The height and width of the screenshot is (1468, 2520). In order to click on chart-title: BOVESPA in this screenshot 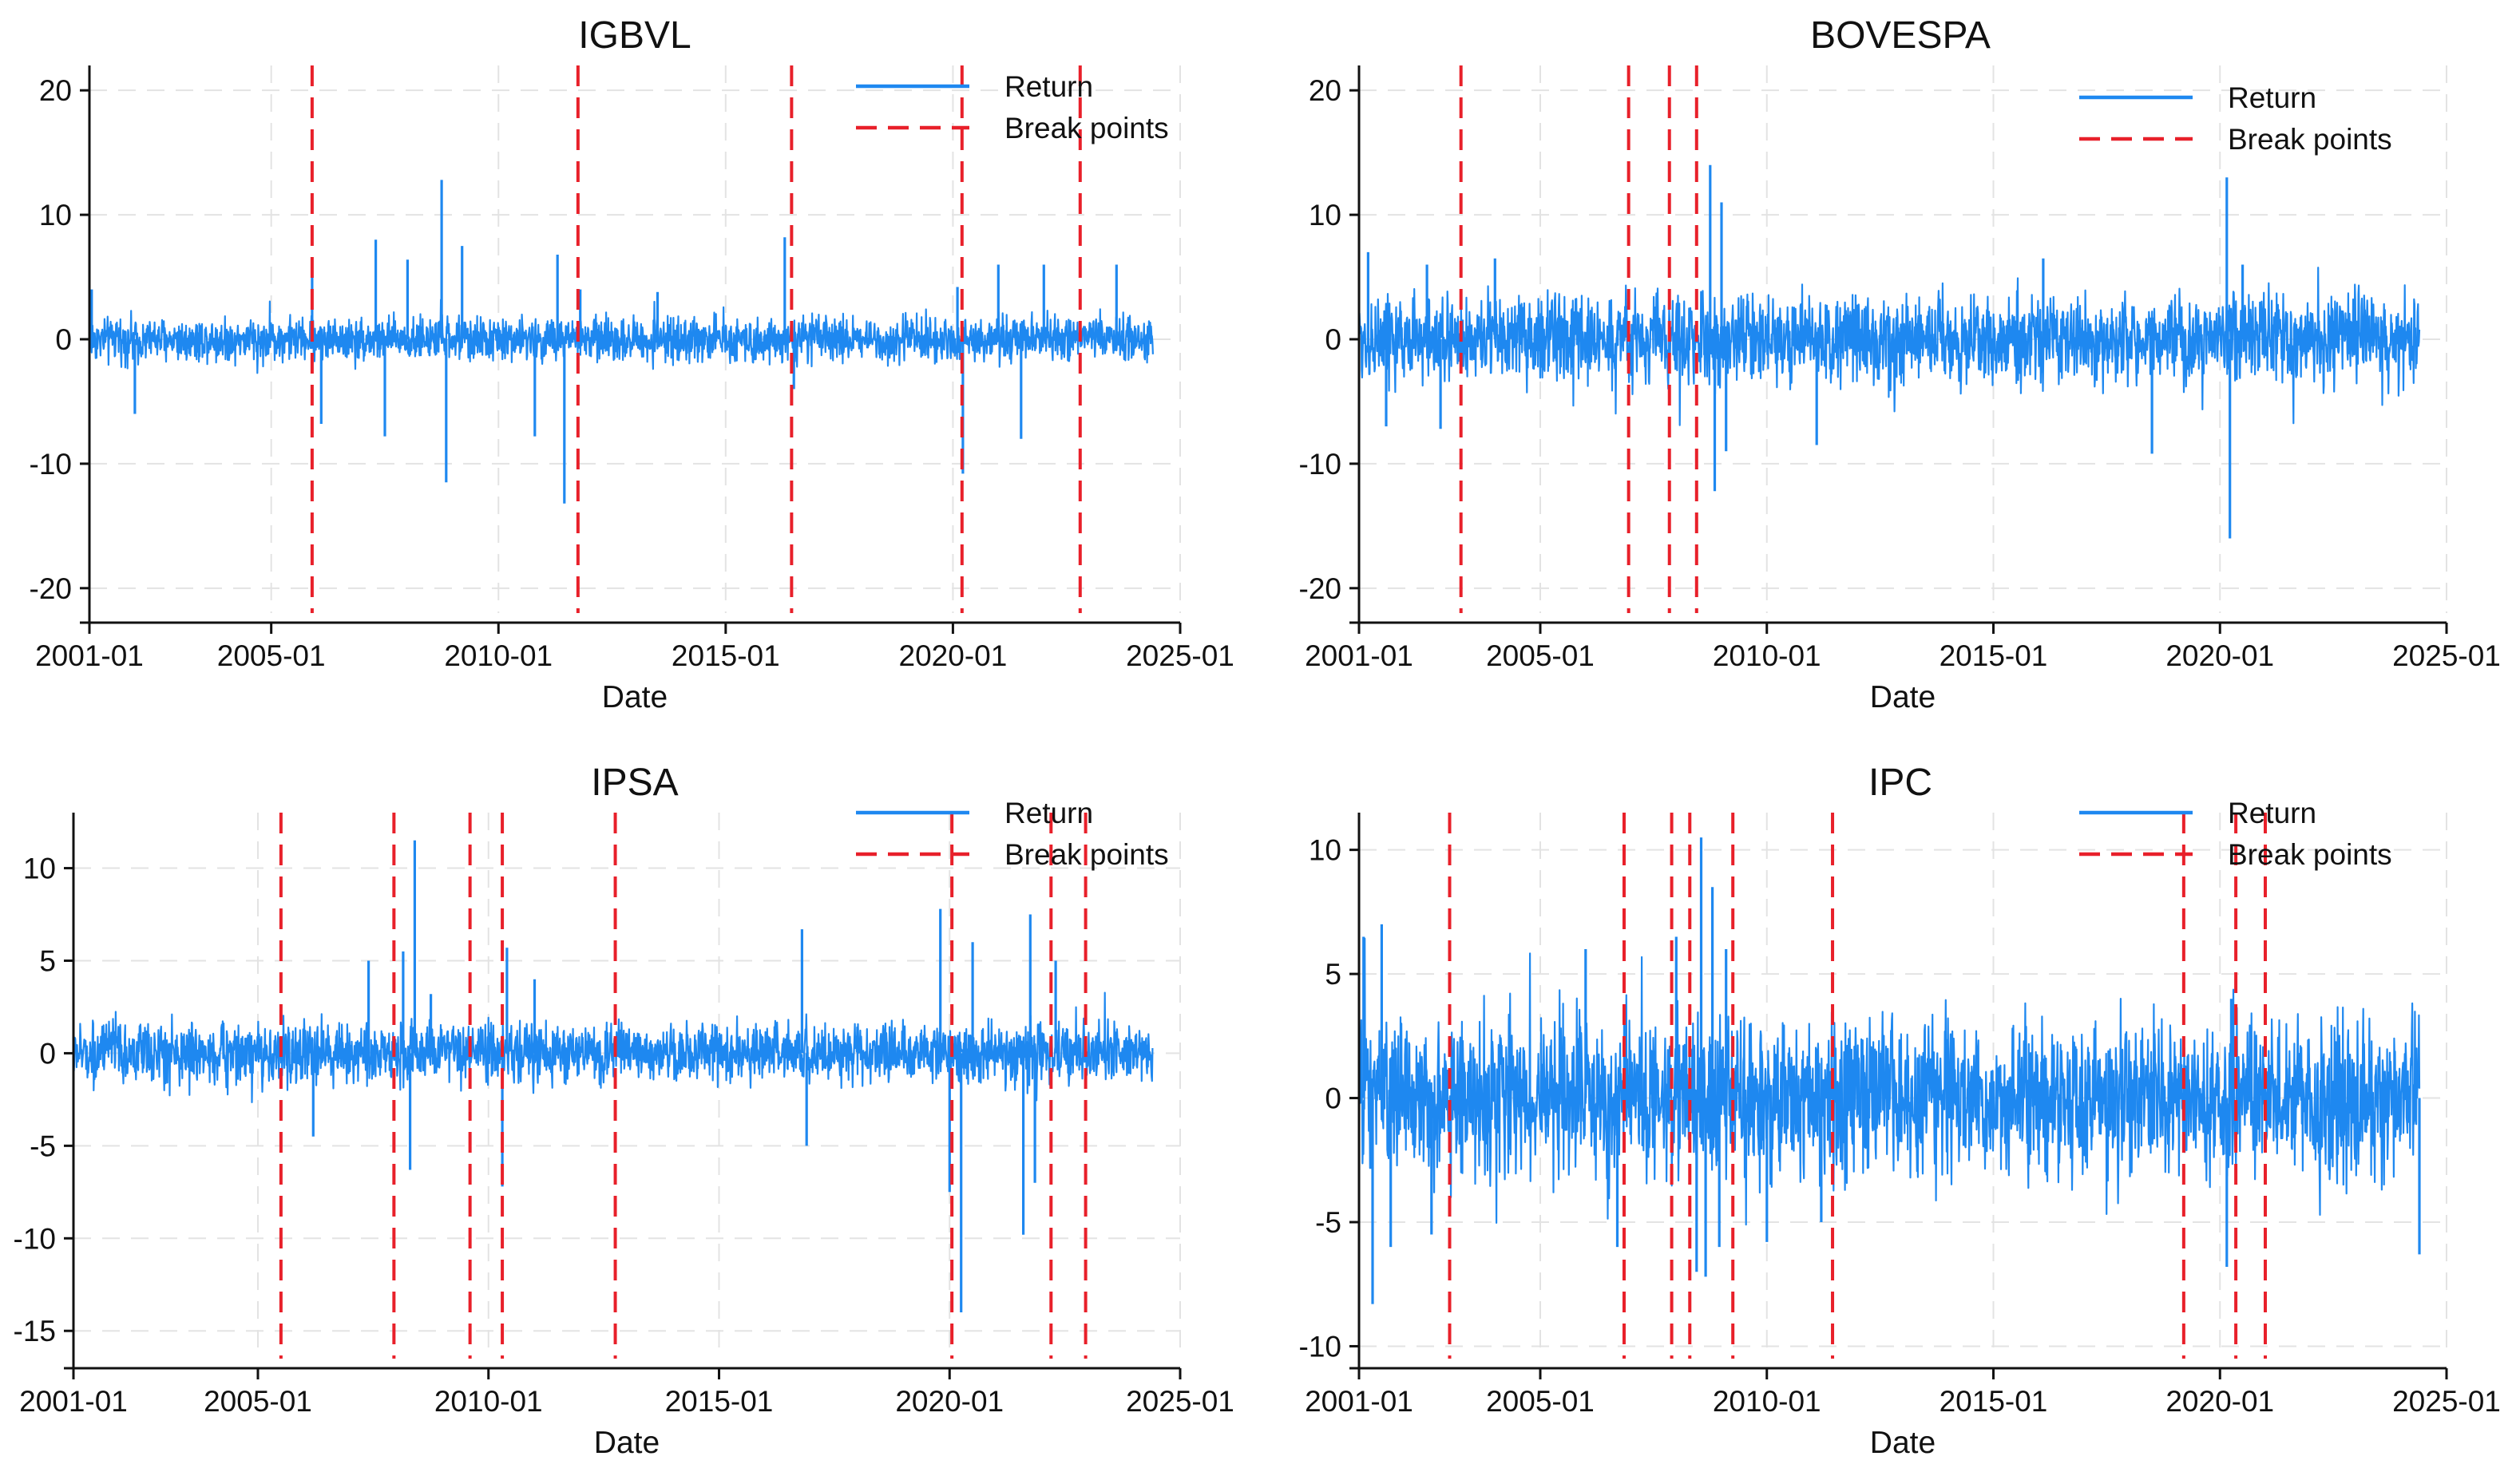, I will do `click(1901, 35)`.